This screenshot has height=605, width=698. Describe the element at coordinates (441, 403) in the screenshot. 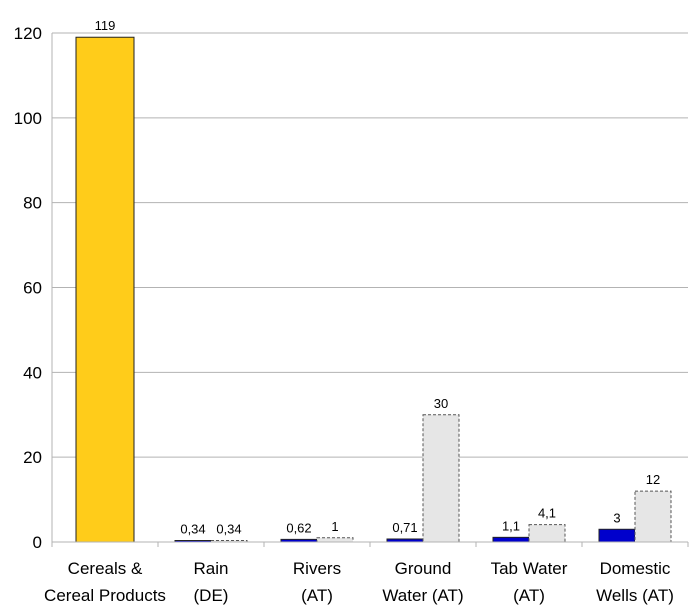

I see `data-label: 30` at that location.